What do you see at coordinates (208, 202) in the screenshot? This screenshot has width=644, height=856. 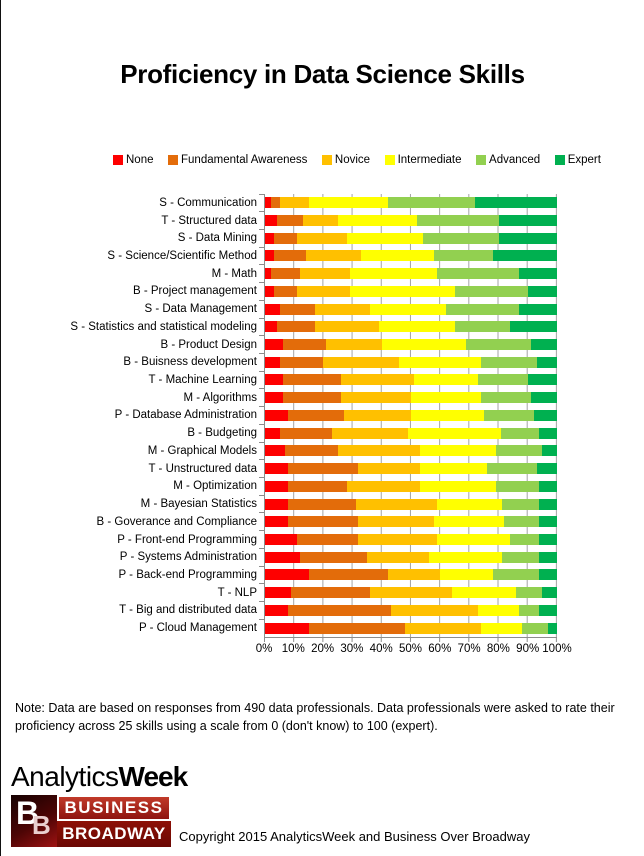 I see `category-label: S - Communication` at bounding box center [208, 202].